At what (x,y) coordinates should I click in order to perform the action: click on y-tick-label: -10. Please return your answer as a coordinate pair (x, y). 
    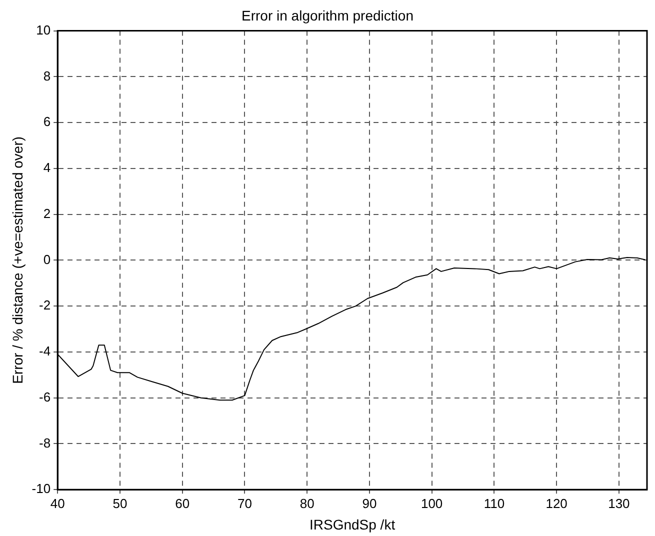
    Looking at the image, I should click on (41, 488).